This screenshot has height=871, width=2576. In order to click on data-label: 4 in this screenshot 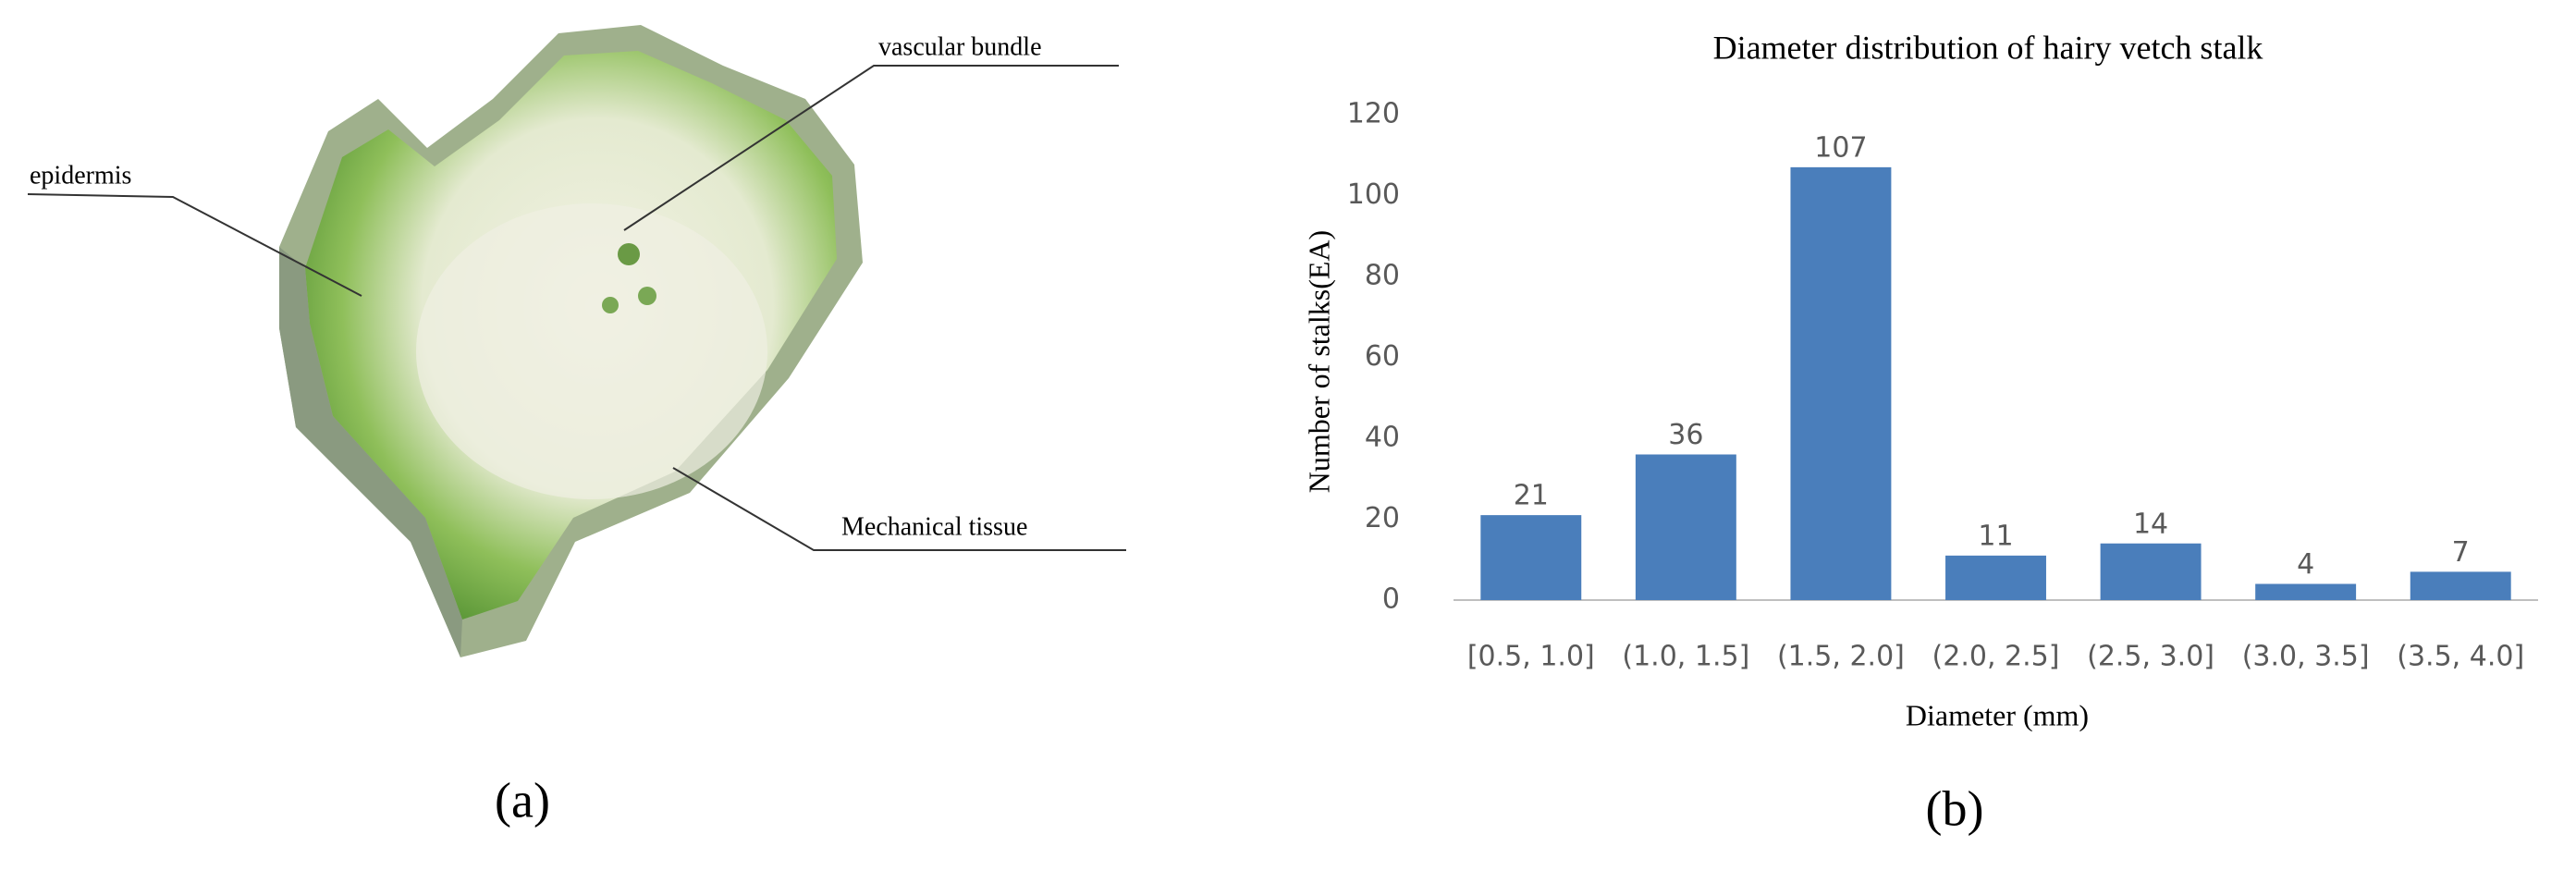, I will do `click(2305, 565)`.